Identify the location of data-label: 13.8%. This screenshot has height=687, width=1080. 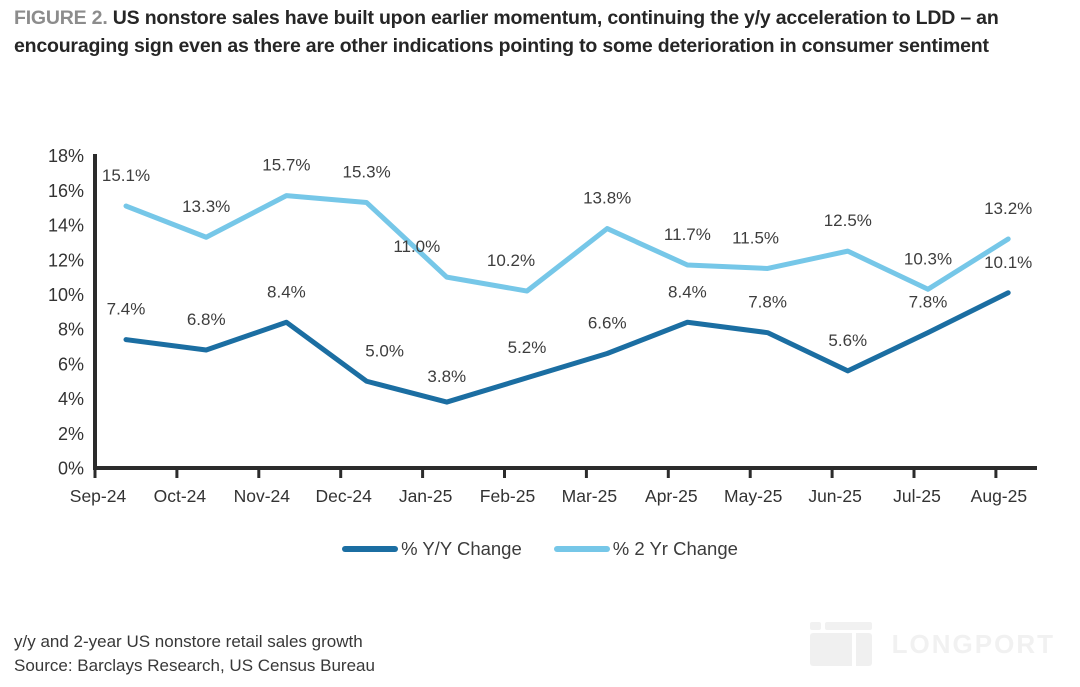
(607, 198).